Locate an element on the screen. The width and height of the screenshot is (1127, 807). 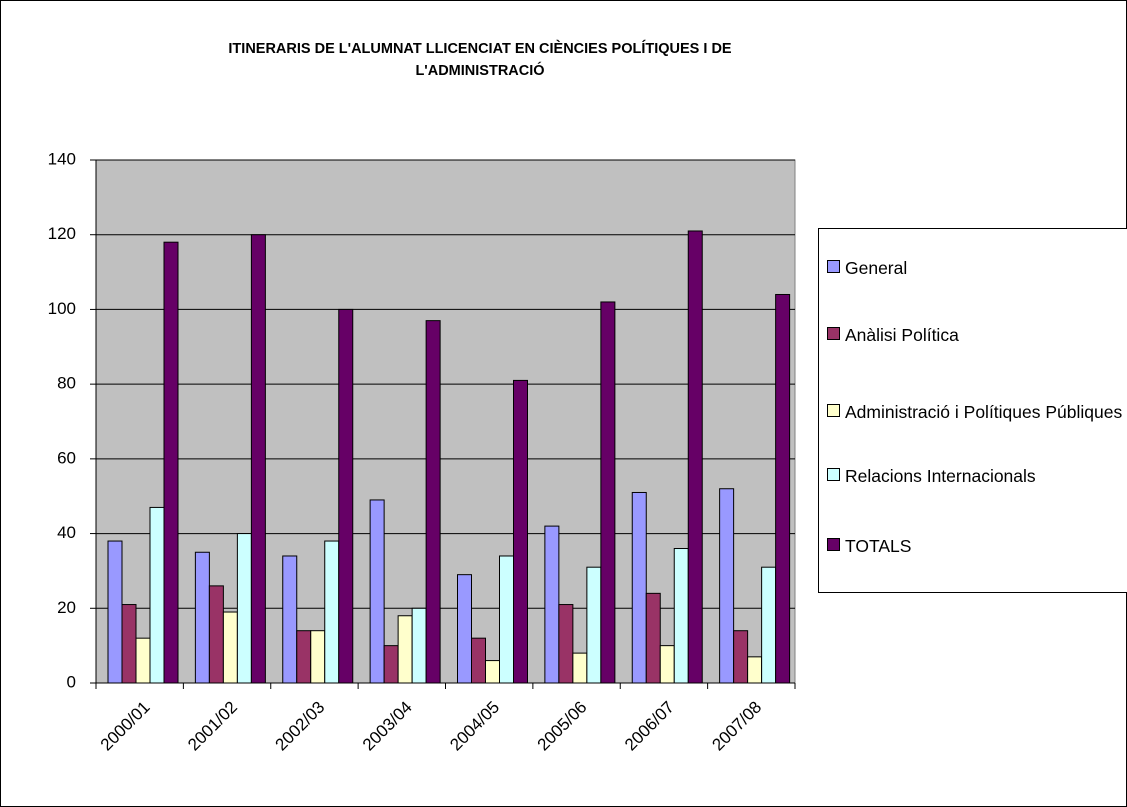
x-tick-label: 2006/07 is located at coordinates (649, 726).